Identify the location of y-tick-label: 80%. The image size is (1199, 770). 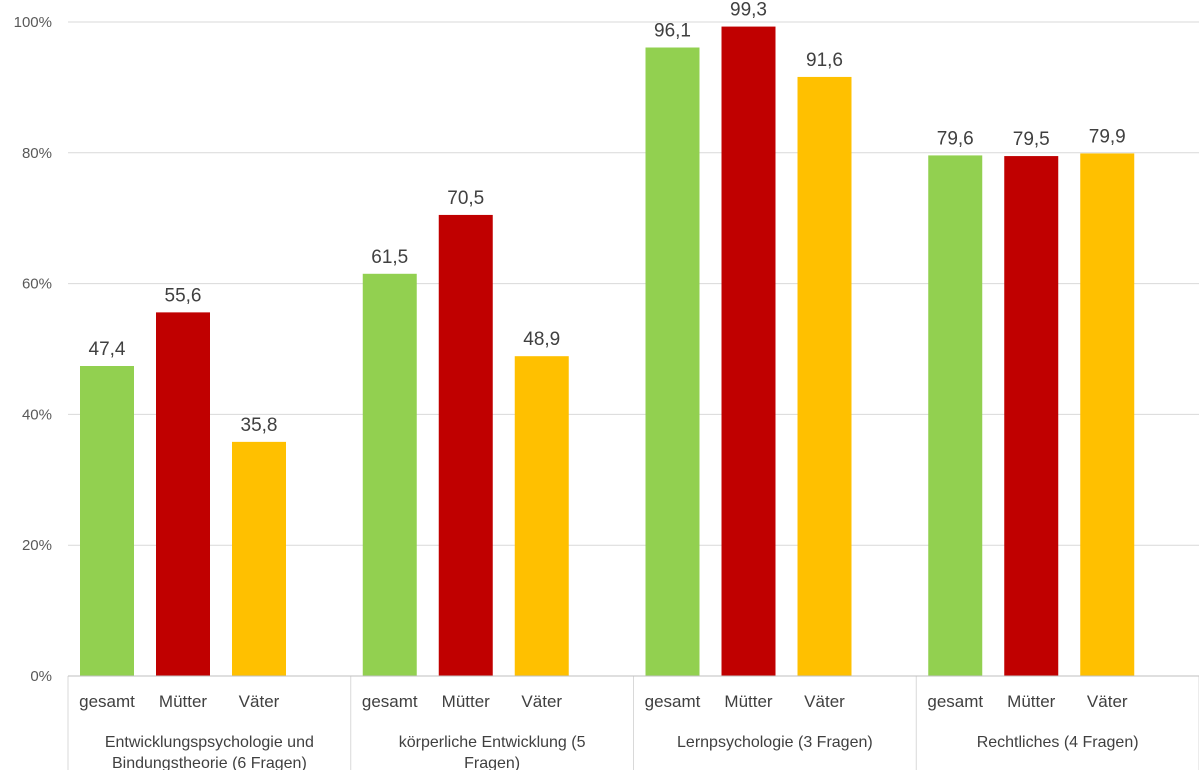
(37, 153).